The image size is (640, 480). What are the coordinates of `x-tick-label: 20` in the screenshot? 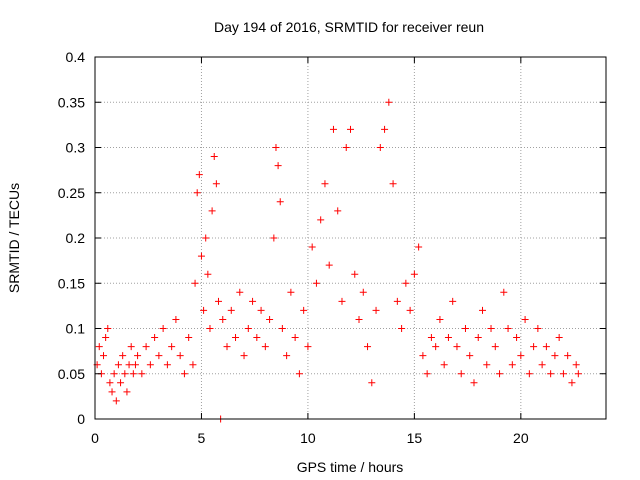 It's located at (521, 438).